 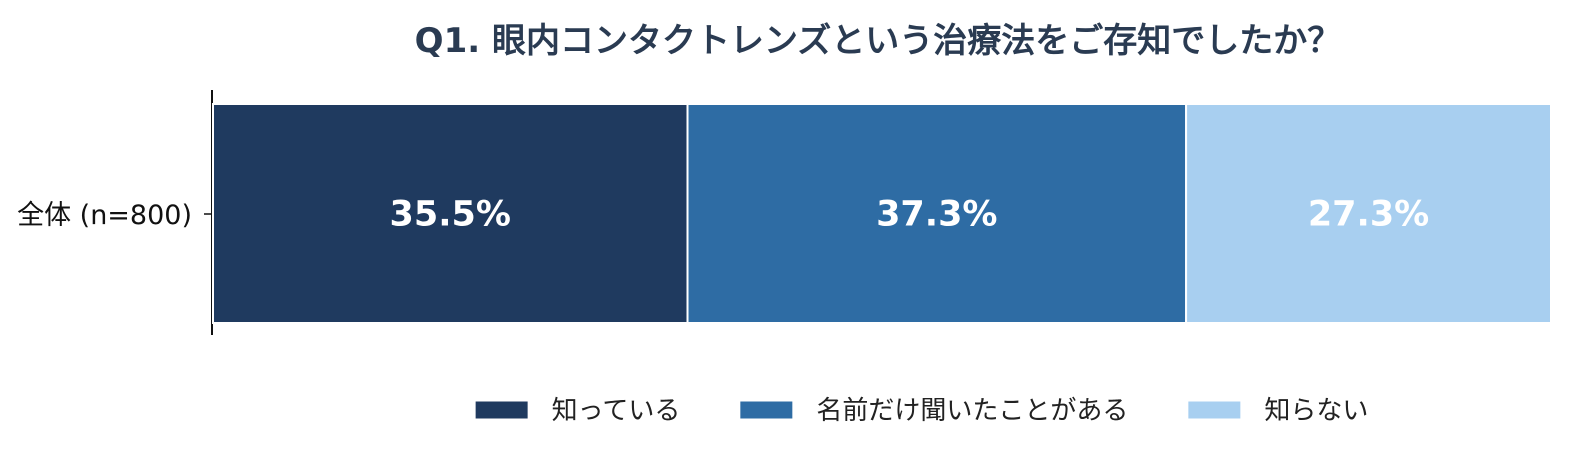 What do you see at coordinates (878, 41) in the screenshot?
I see `chart-title: Q1. 眼内コンタクトレンズという治療法をご存知でしたか？` at bounding box center [878, 41].